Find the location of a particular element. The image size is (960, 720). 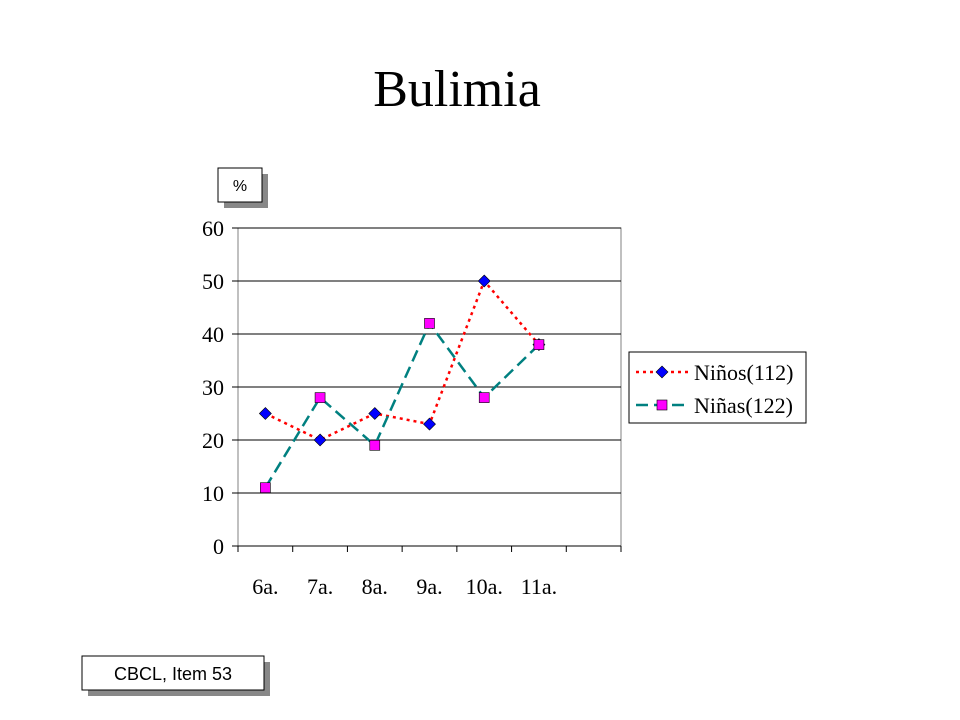

x-tick-label: 6a. is located at coordinates (265, 586).